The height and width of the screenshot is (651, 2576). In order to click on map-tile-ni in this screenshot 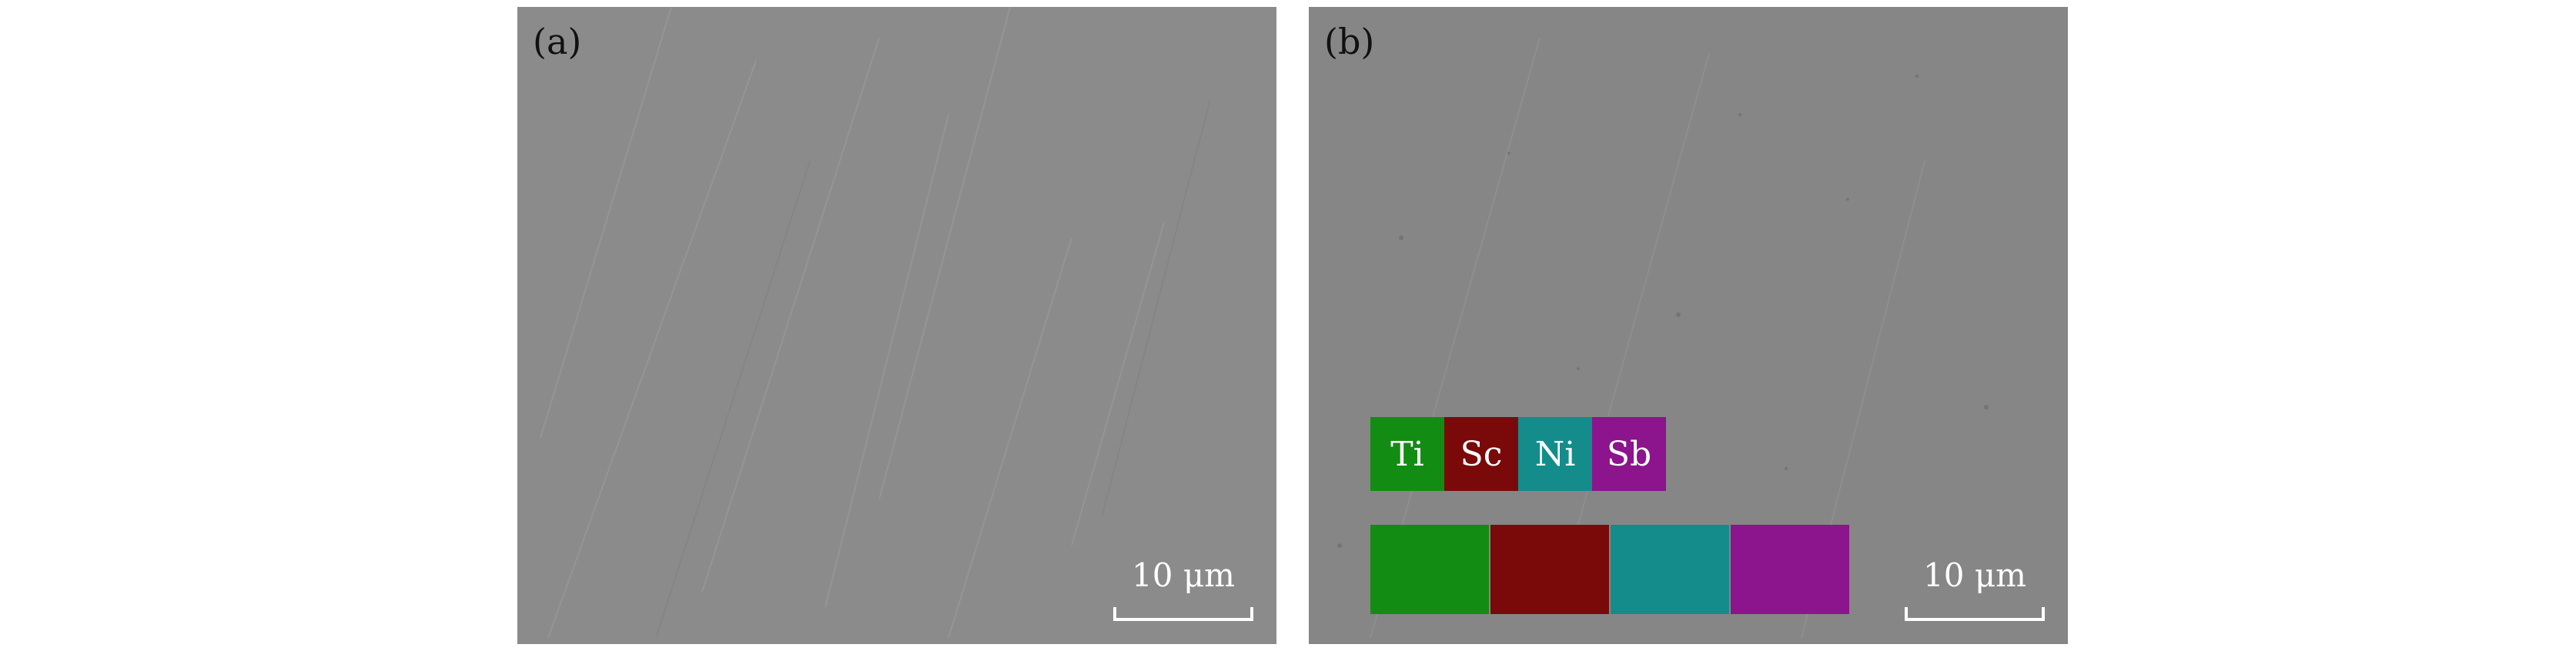, I will do `click(1670, 569)`.